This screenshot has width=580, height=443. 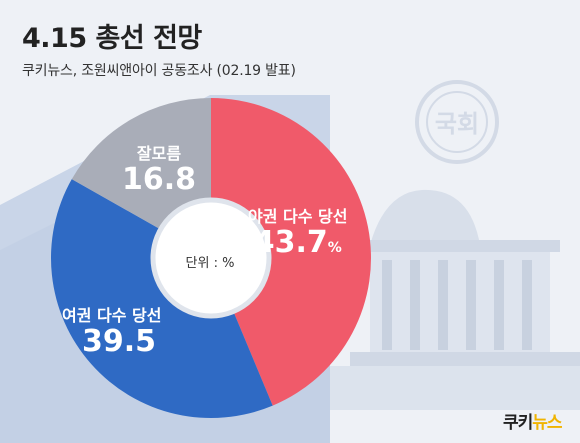 I want to click on assembly-seal-icon, so click(x=457, y=122).